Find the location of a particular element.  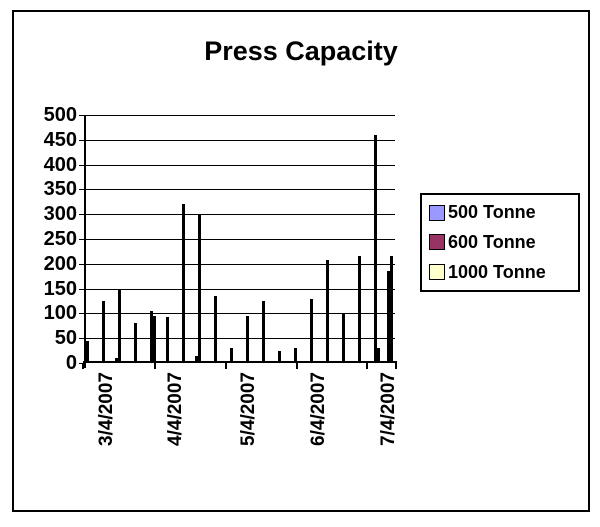

y-axis-tick-label: 300 is located at coordinates (60, 214).